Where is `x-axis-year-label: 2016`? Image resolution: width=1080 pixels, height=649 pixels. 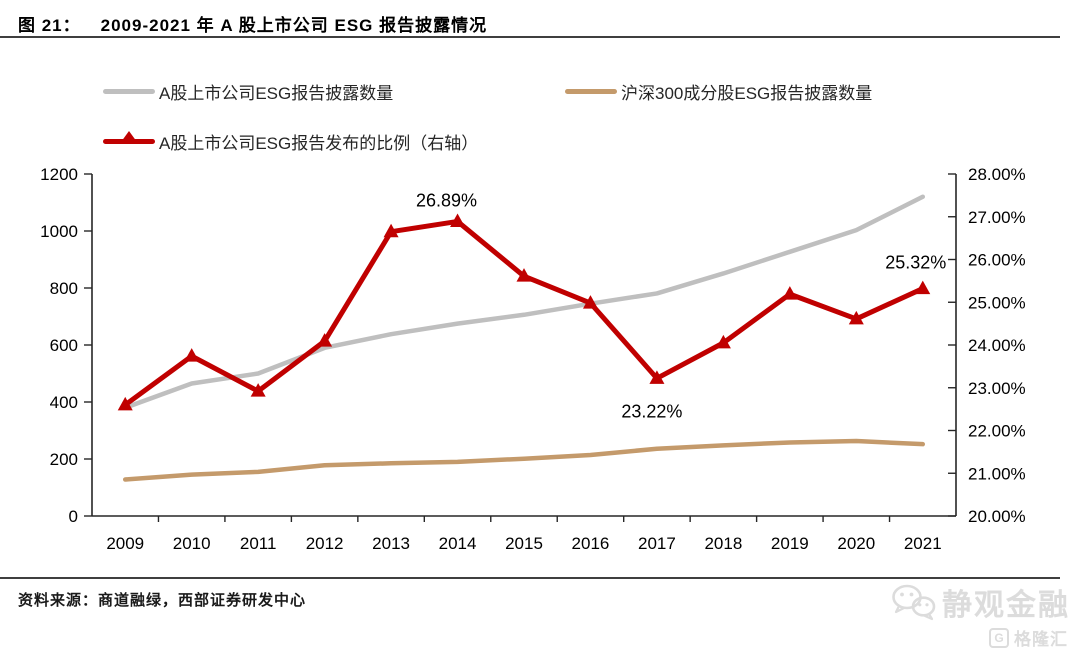
x-axis-year-label: 2016 is located at coordinates (591, 543).